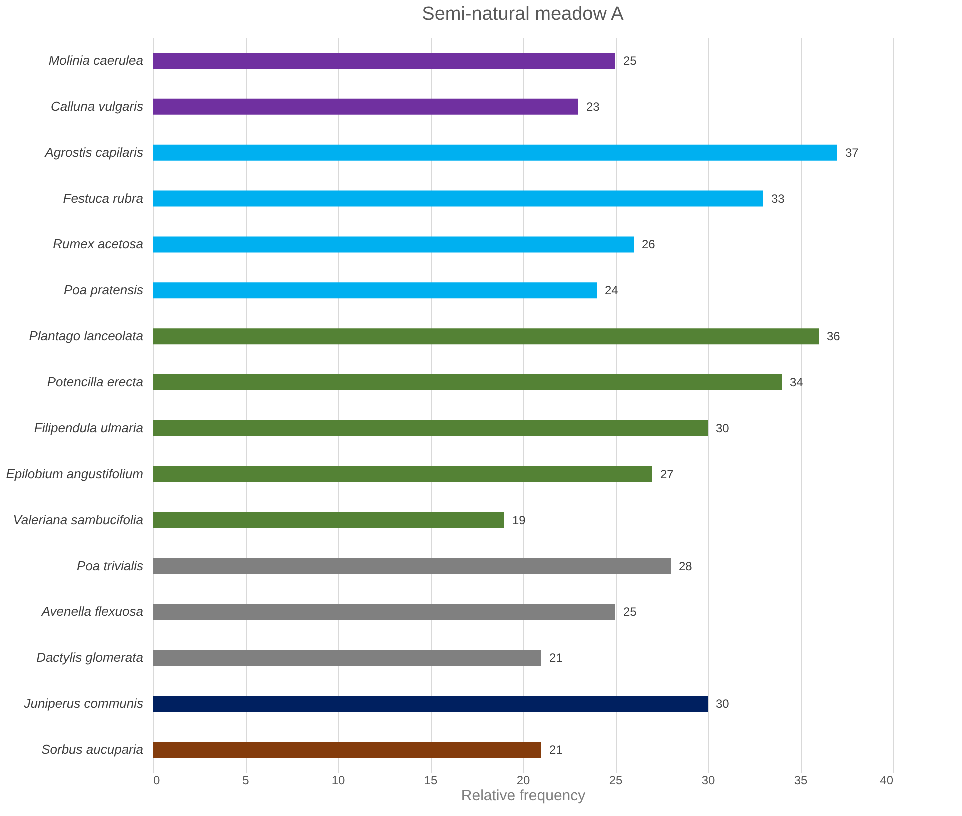 The image size is (962, 816). What do you see at coordinates (616, 781) in the screenshot?
I see `x-tick-label: 25` at bounding box center [616, 781].